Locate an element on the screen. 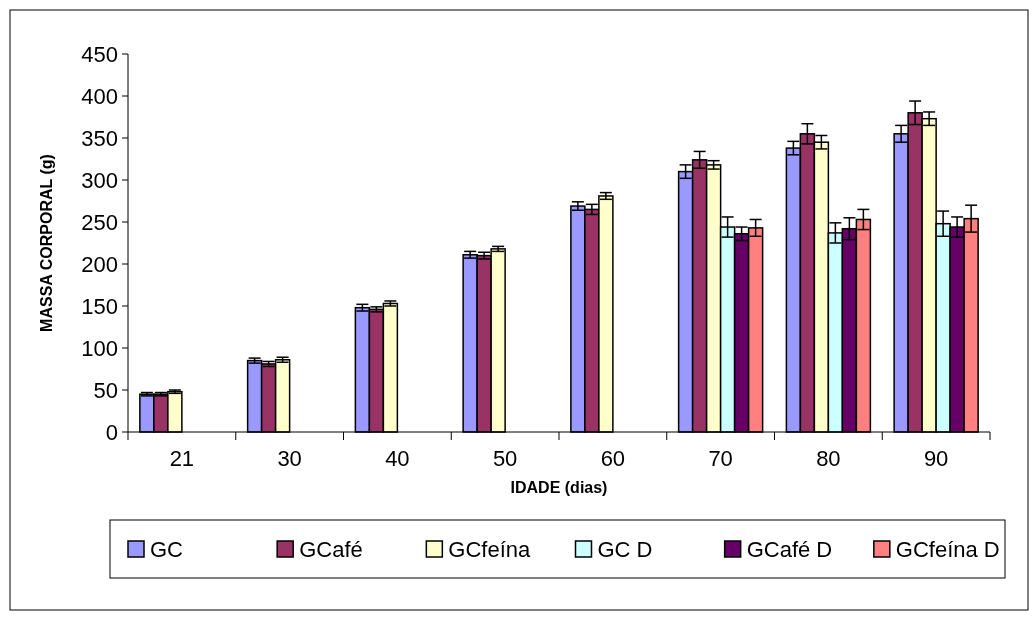 The width and height of the screenshot is (1035, 617). y-tick-label: 100 is located at coordinates (99, 348).